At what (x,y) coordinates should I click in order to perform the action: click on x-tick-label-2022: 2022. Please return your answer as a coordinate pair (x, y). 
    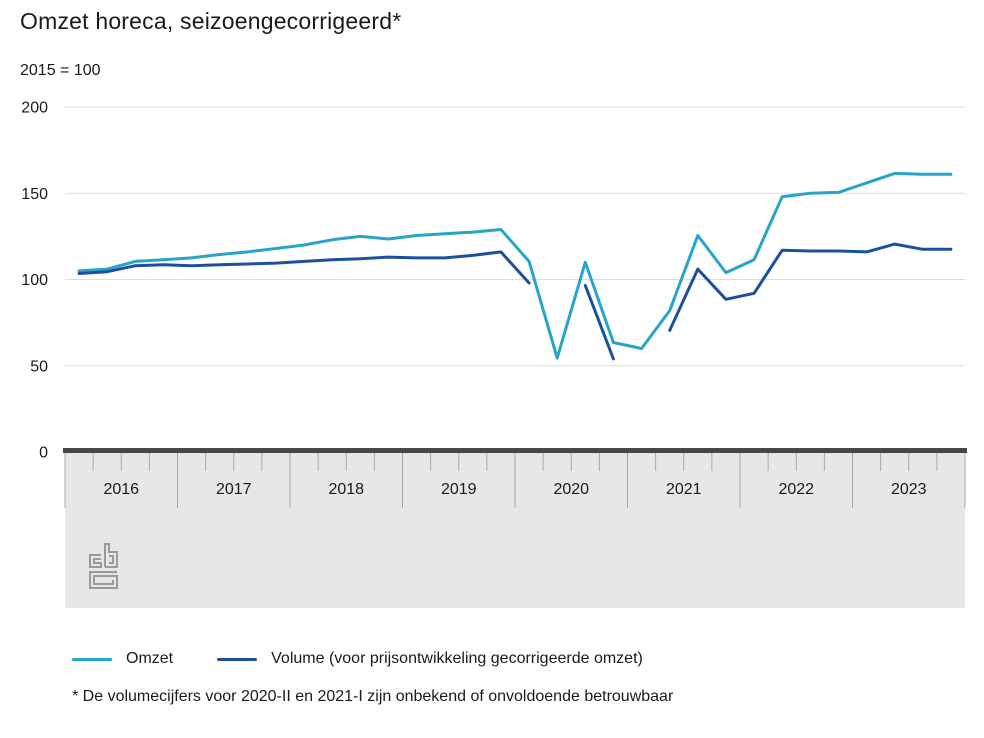
    Looking at the image, I should click on (796, 489).